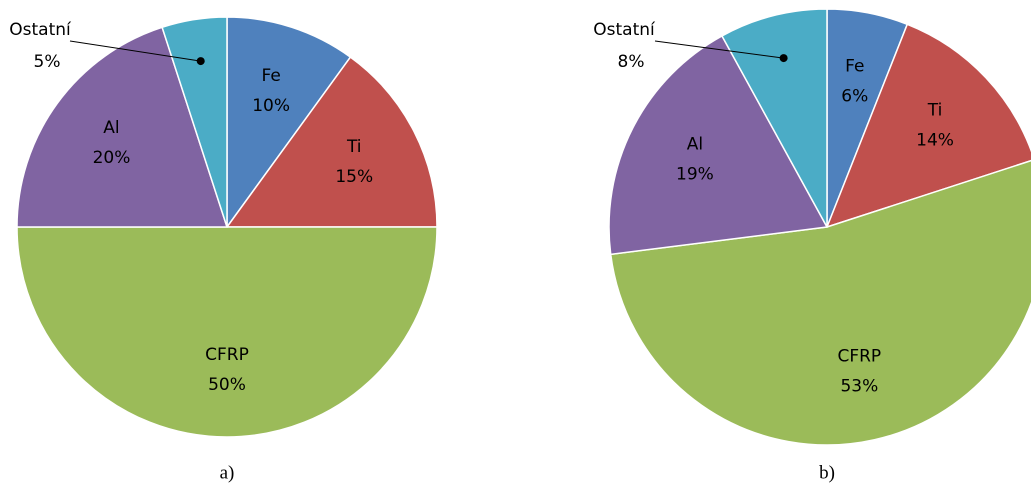 Image resolution: width=1031 pixels, height=491 pixels. Describe the element at coordinates (695, 175) in the screenshot. I see `slice-value-label: 19%` at that location.